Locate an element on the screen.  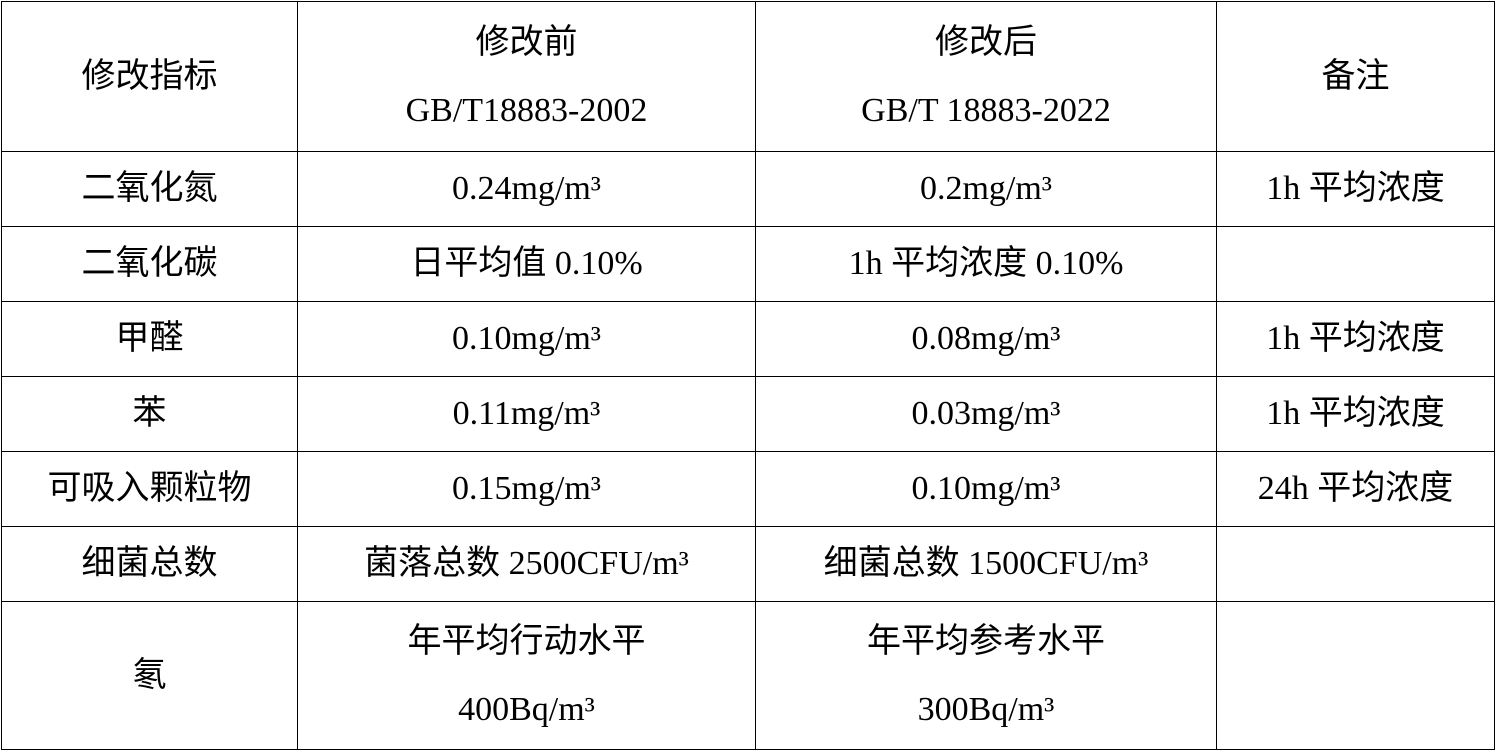
after-cell: 0.08mg/m³ is located at coordinates (986, 339).